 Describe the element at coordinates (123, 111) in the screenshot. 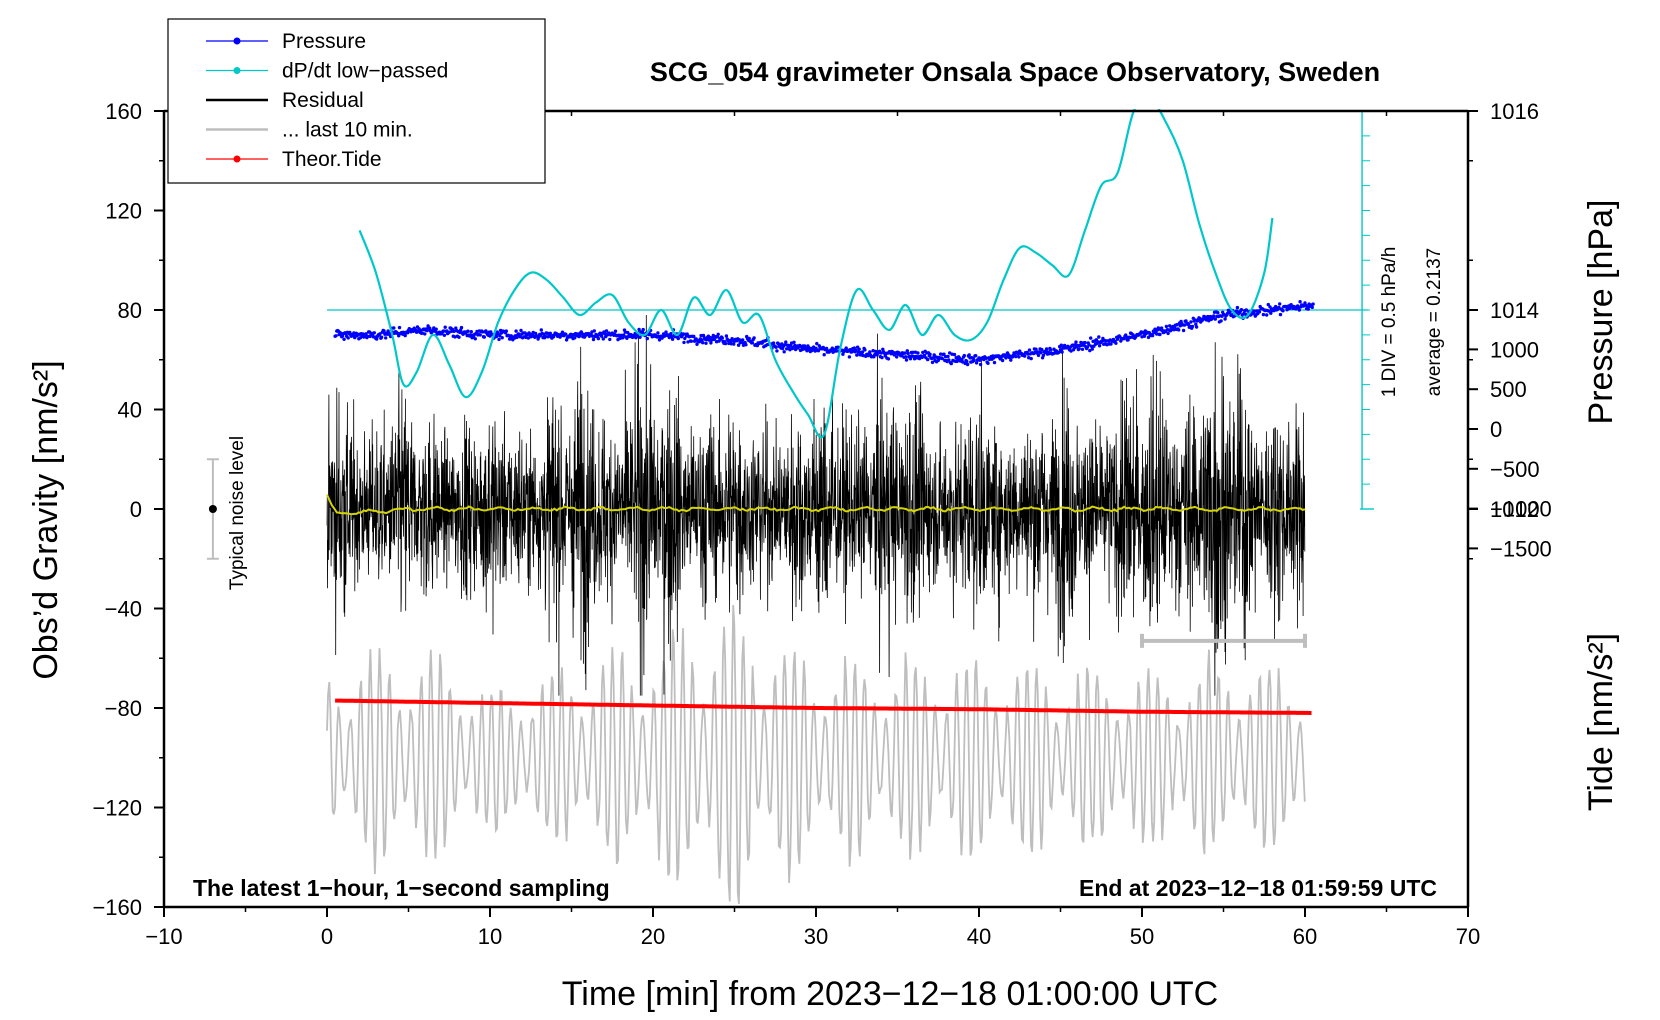

I see `y-tick-label: 160` at that location.